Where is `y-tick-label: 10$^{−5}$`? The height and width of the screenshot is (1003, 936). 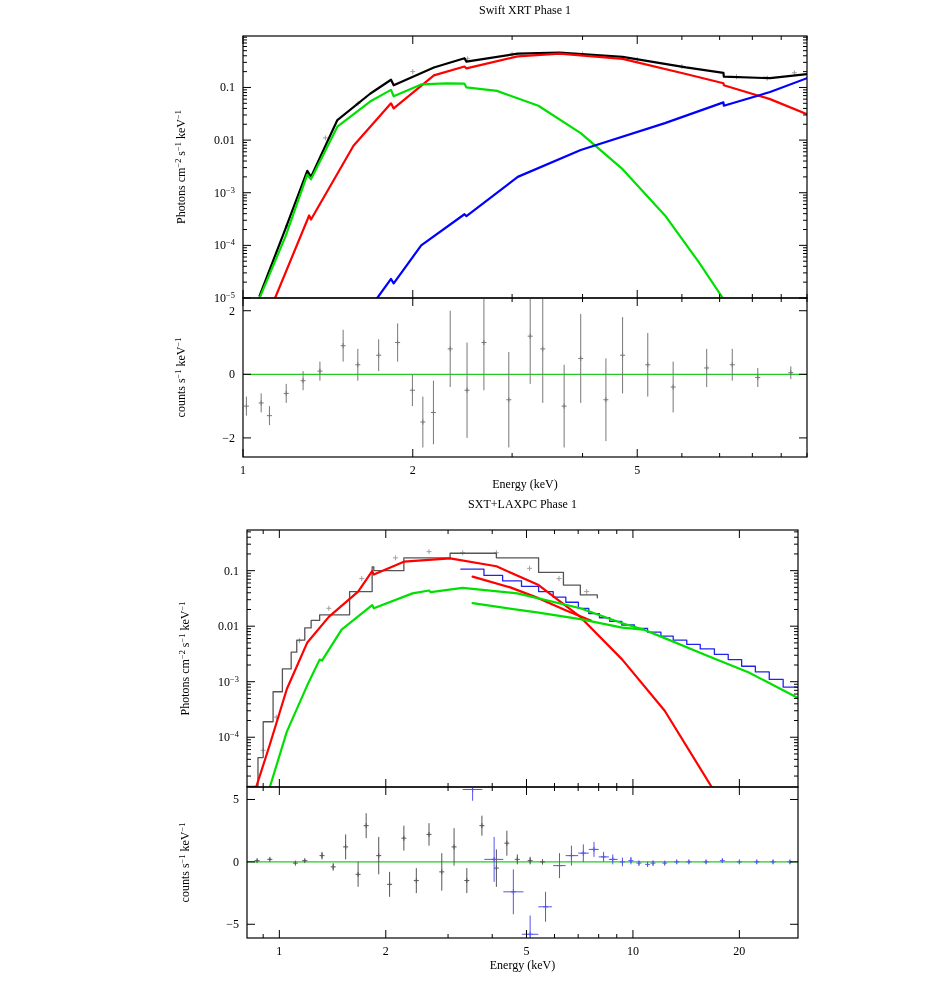
y-tick-label: 10$^{−5}$ is located at coordinates (224, 297).